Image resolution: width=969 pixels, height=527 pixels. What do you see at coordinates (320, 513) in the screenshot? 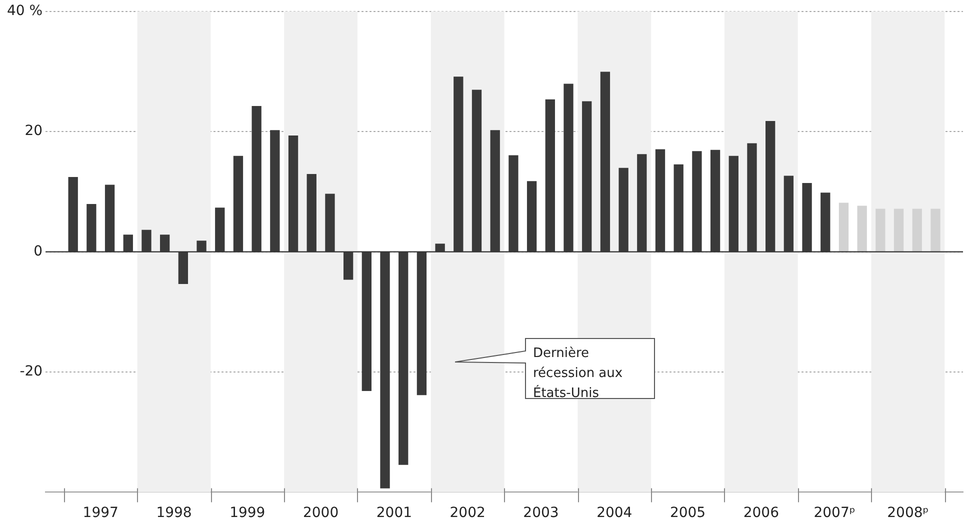
I see `x-tick-label: 2000` at bounding box center [320, 513].